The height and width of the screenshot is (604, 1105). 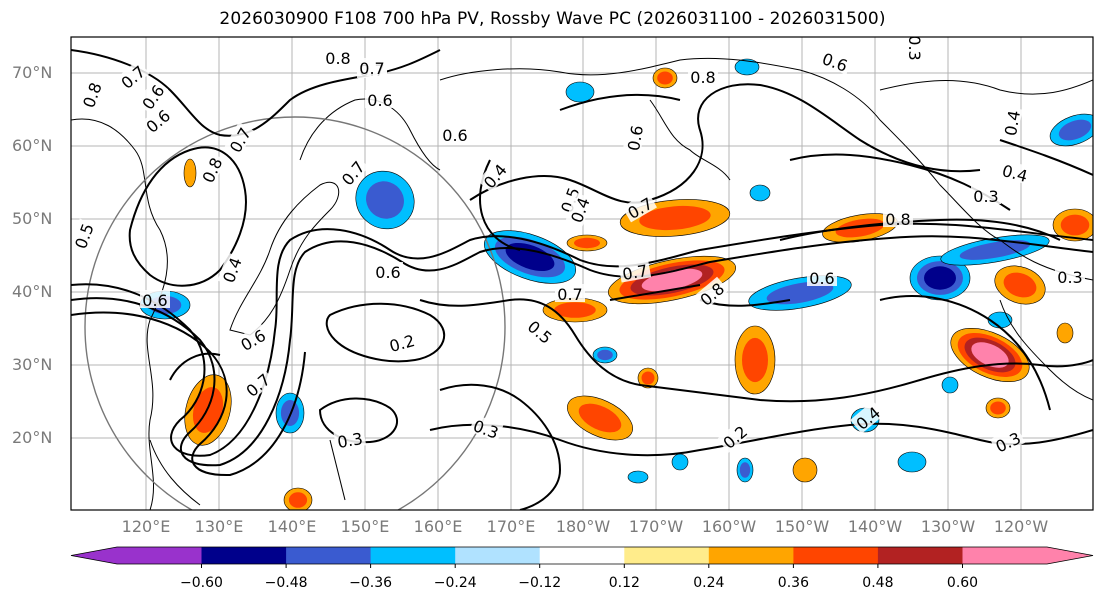 I want to click on colorbar-outline, so click(x=582, y=555).